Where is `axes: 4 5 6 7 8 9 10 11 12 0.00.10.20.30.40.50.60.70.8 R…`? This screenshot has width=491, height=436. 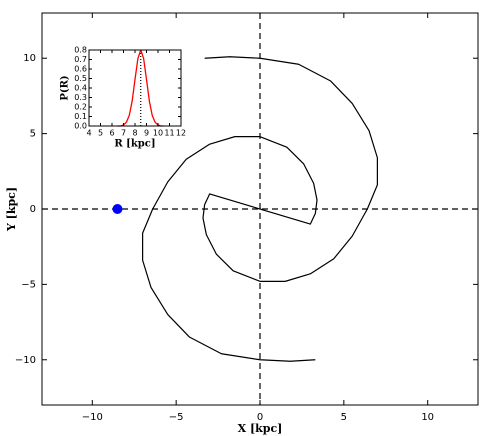 axes: 4 5 6 7 8 9 10 11 12 0.00.10.20.30.40.50.60.70.8 R… is located at coordinates (123, 98).